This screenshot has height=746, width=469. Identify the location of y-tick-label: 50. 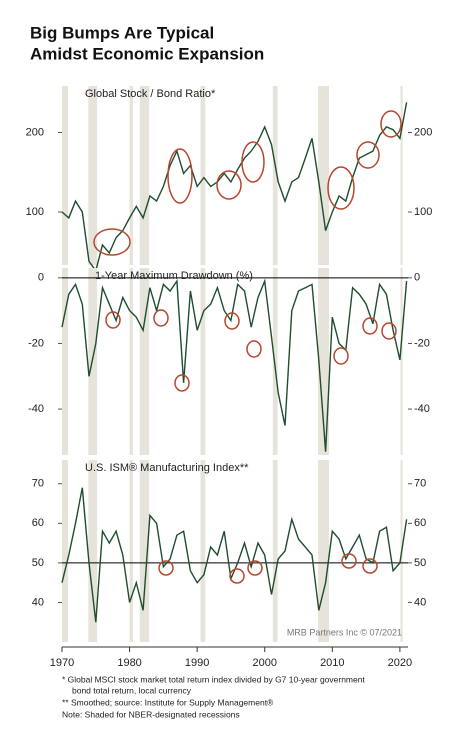
(38, 563).